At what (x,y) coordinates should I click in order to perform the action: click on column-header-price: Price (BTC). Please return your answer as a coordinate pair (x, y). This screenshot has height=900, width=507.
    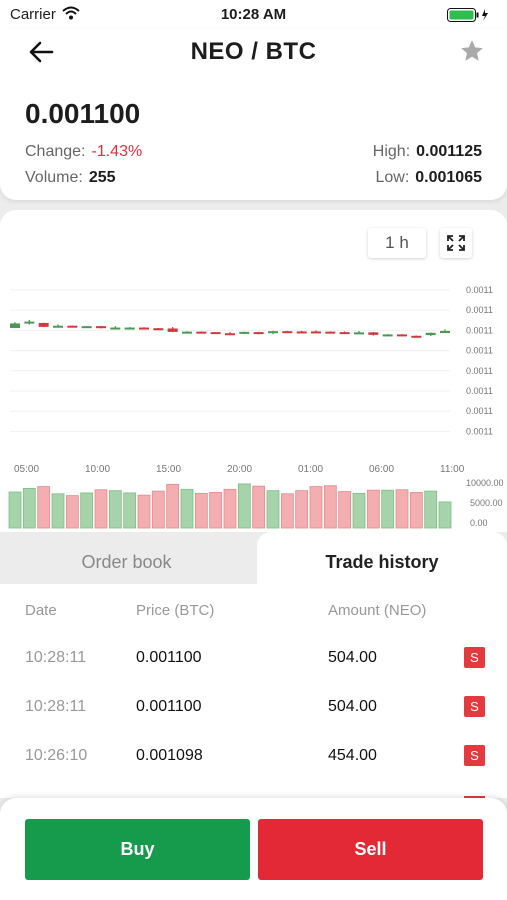
    Looking at the image, I should click on (175, 610).